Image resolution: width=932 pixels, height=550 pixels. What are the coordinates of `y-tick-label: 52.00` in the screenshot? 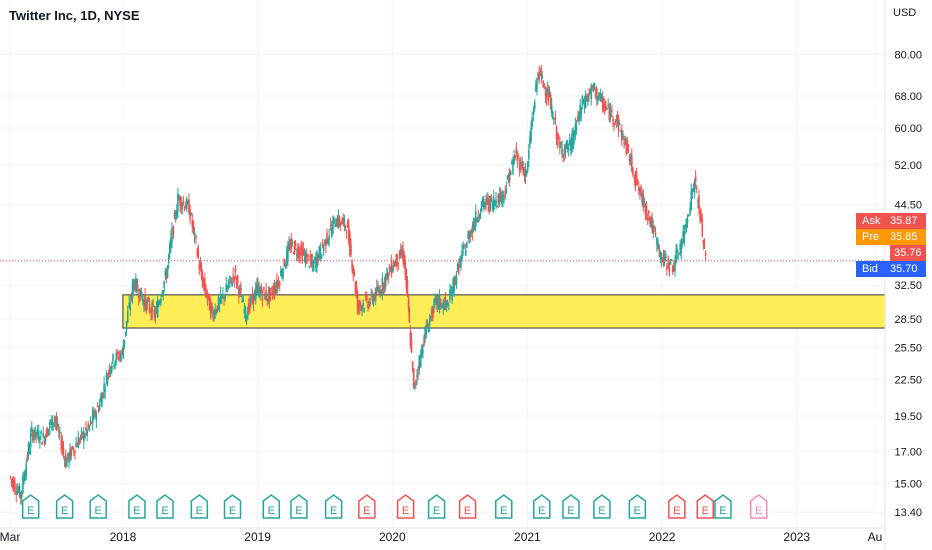 It's located at (908, 166).